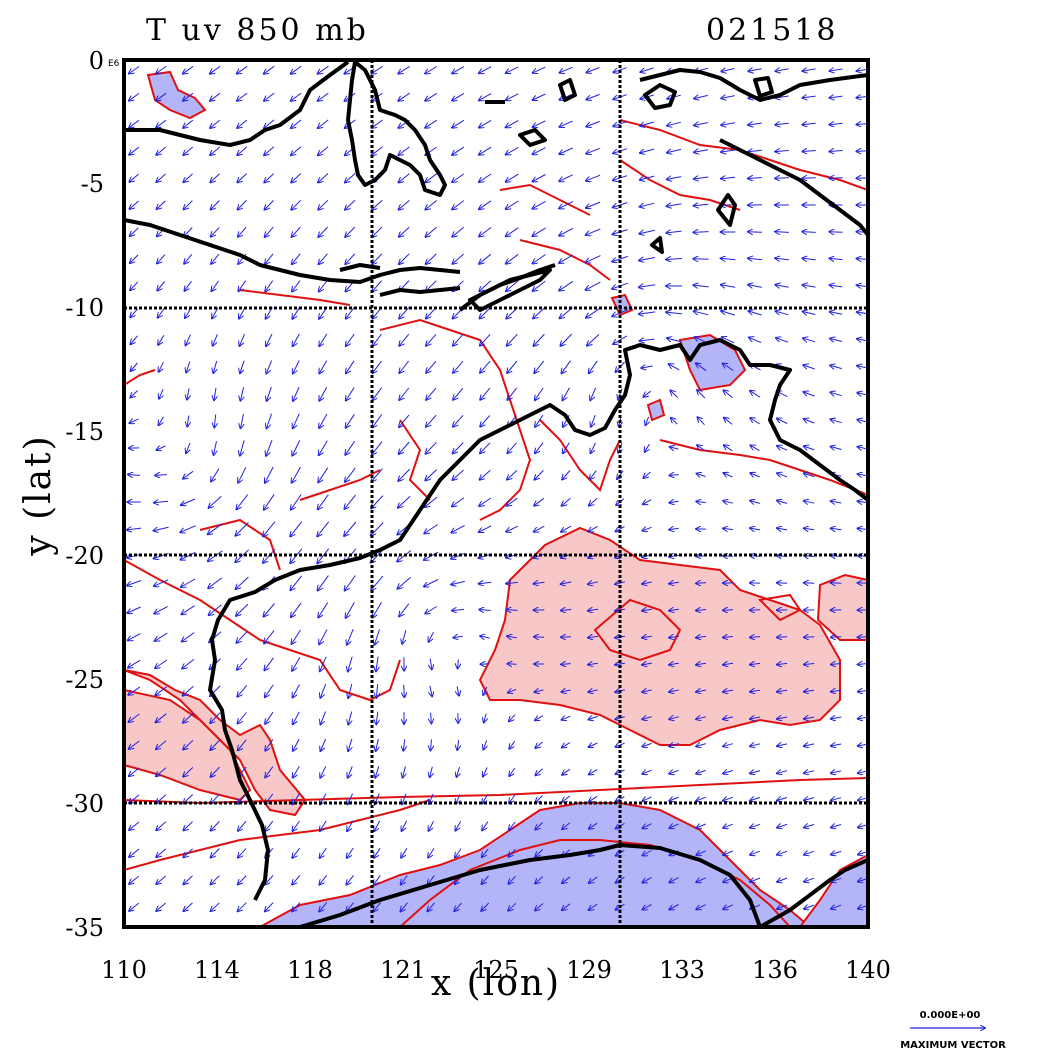 The width and height of the screenshot is (1056, 1056). Describe the element at coordinates (84, 928) in the screenshot. I see `y-tick-label: -35` at that location.